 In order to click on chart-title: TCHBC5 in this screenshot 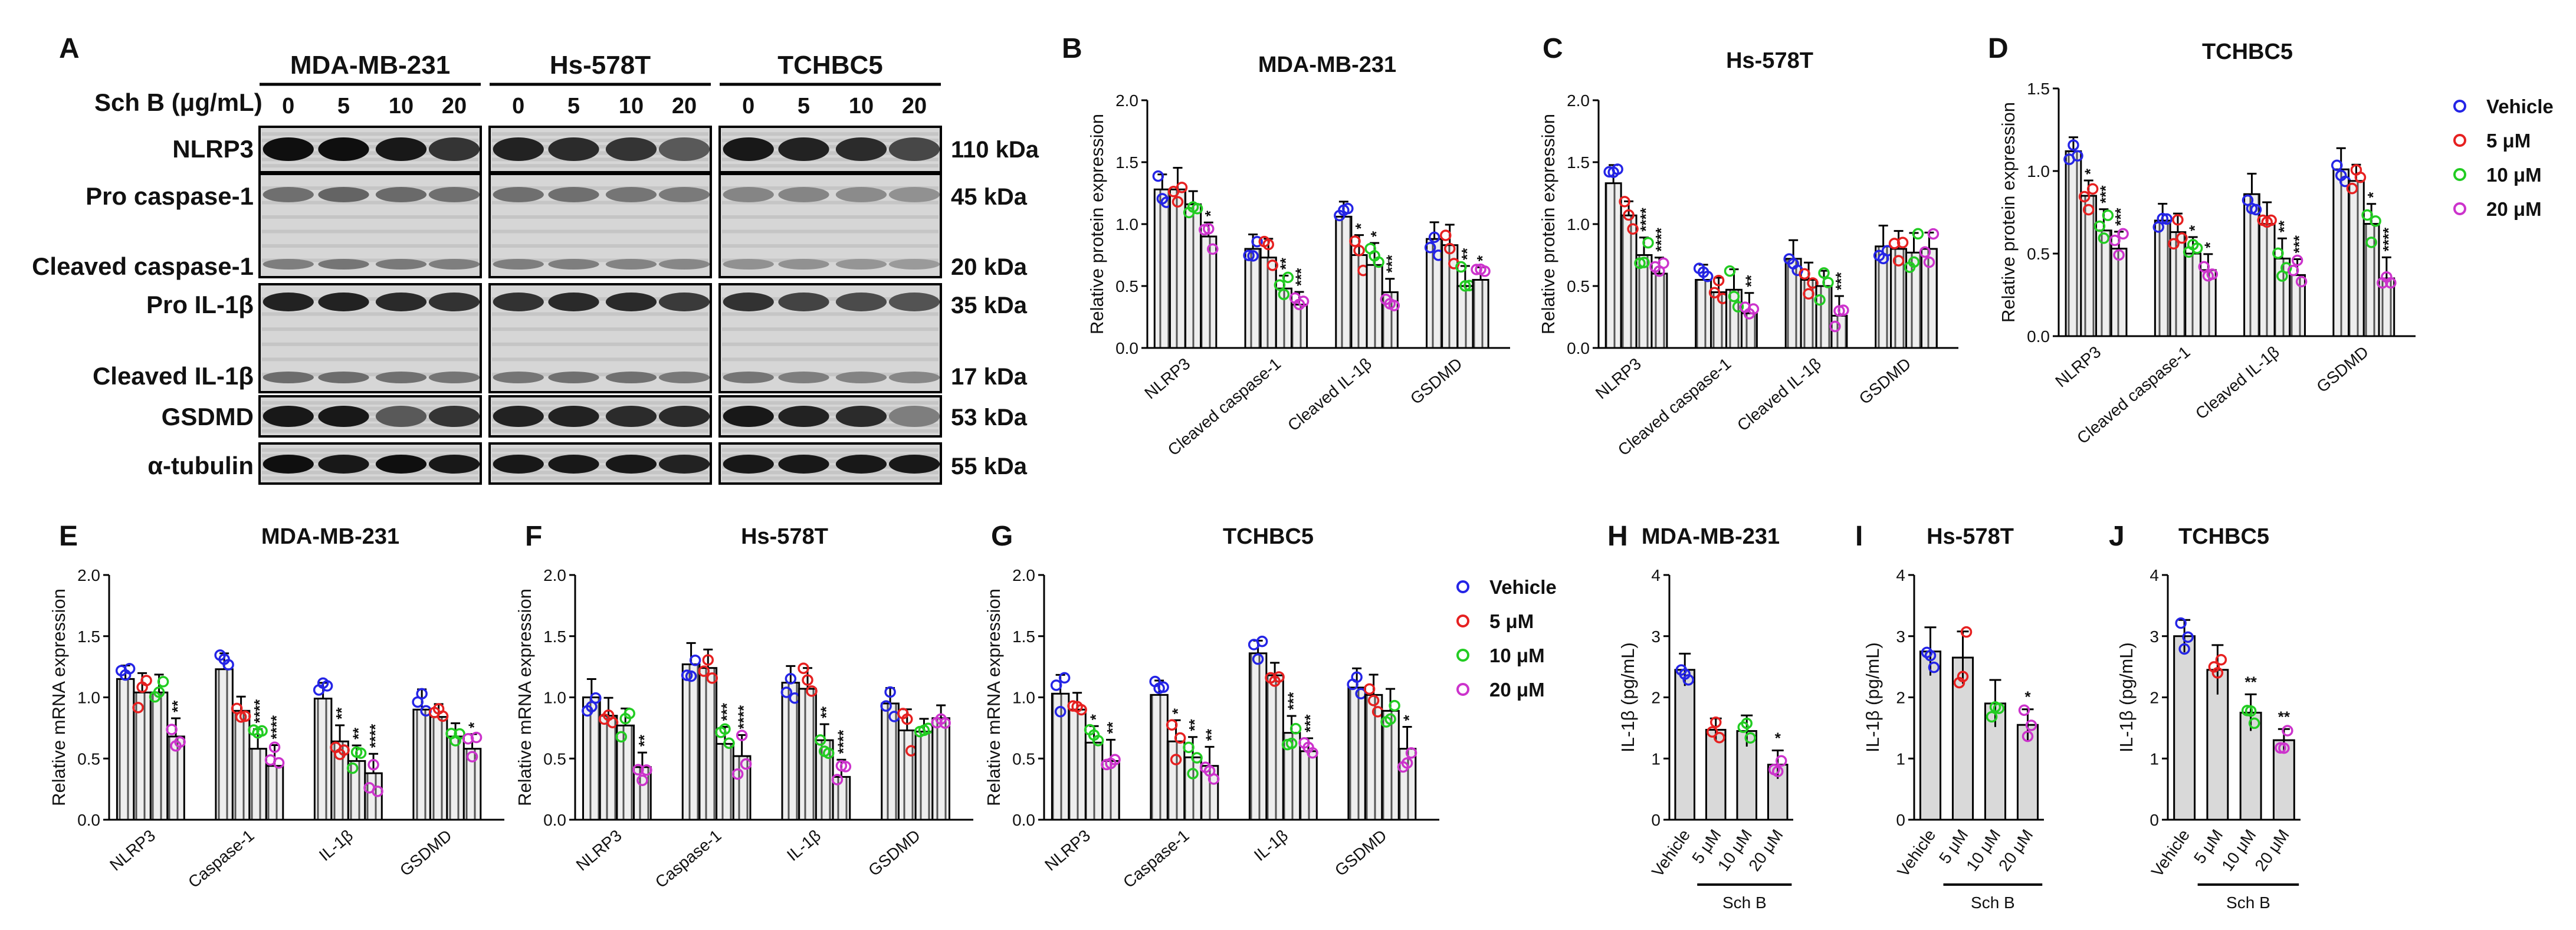, I will do `click(2223, 536)`.